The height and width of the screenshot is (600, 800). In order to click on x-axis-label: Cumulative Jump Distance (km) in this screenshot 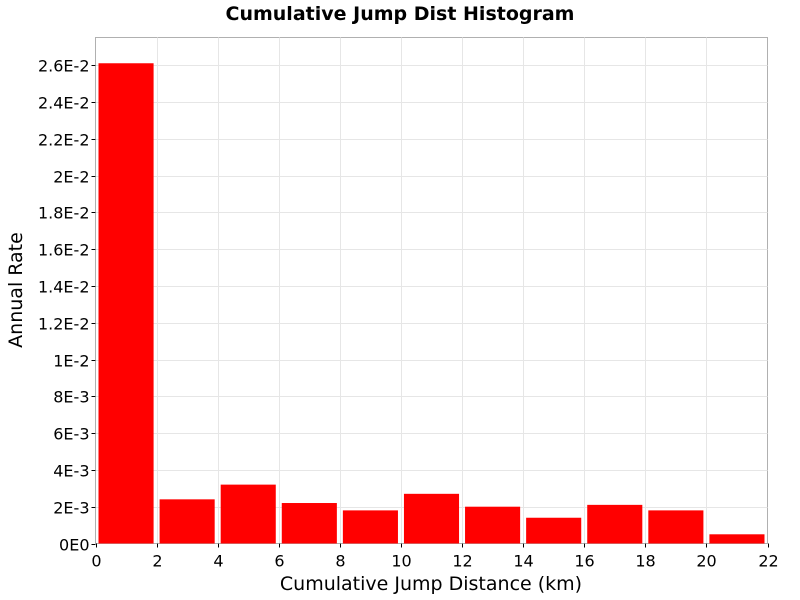, I will do `click(431, 584)`.